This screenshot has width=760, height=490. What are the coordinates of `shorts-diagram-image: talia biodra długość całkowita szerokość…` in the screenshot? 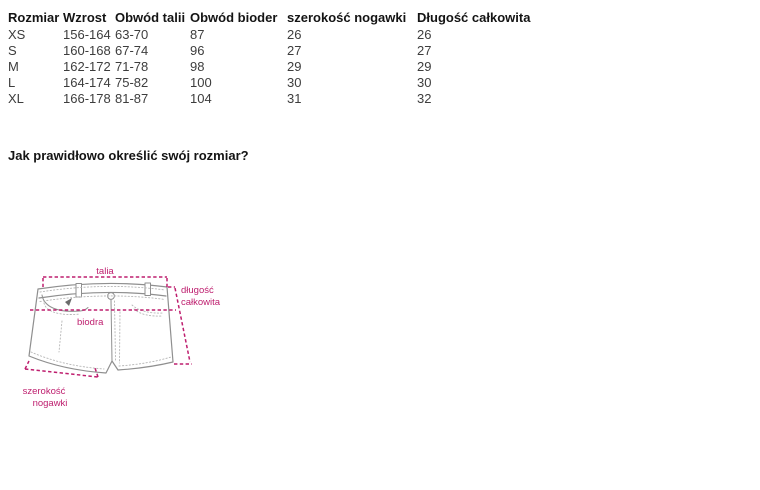 It's located at (122, 337).